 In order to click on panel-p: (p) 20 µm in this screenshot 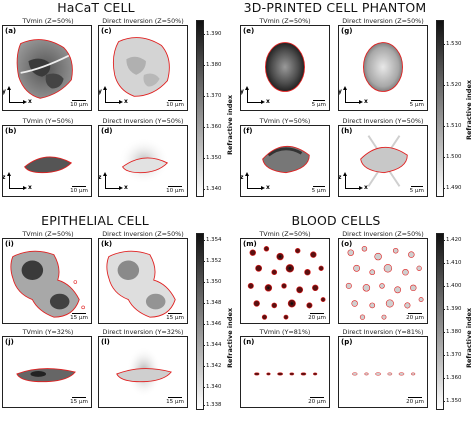, I will do `click(383, 372)`.